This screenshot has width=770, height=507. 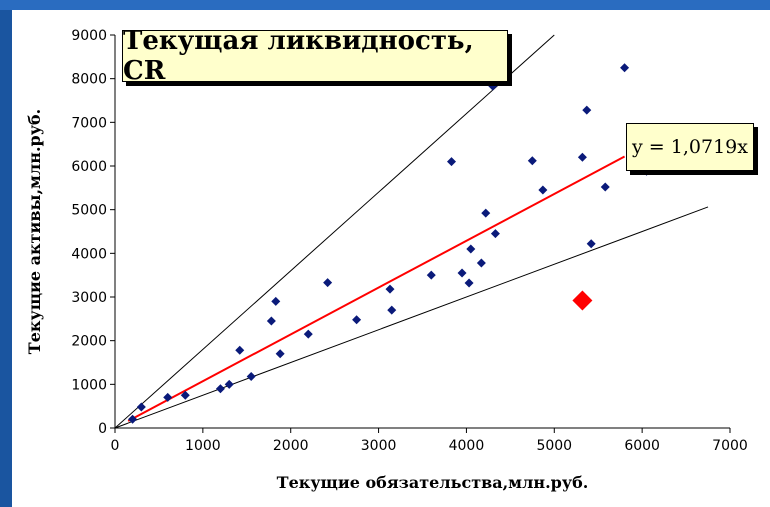 What do you see at coordinates (467, 446) in the screenshot?
I see `x-tick-label: 4000` at bounding box center [467, 446].